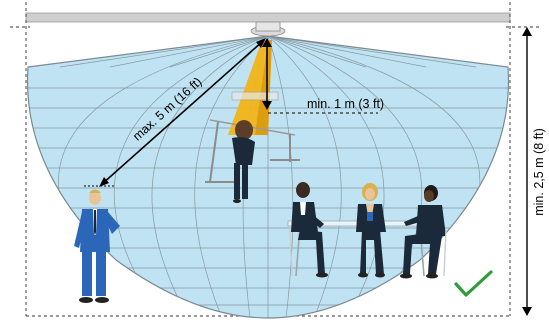  Describe the element at coordinates (527, 171) in the screenshot. I see `min-height-arrow` at that location.